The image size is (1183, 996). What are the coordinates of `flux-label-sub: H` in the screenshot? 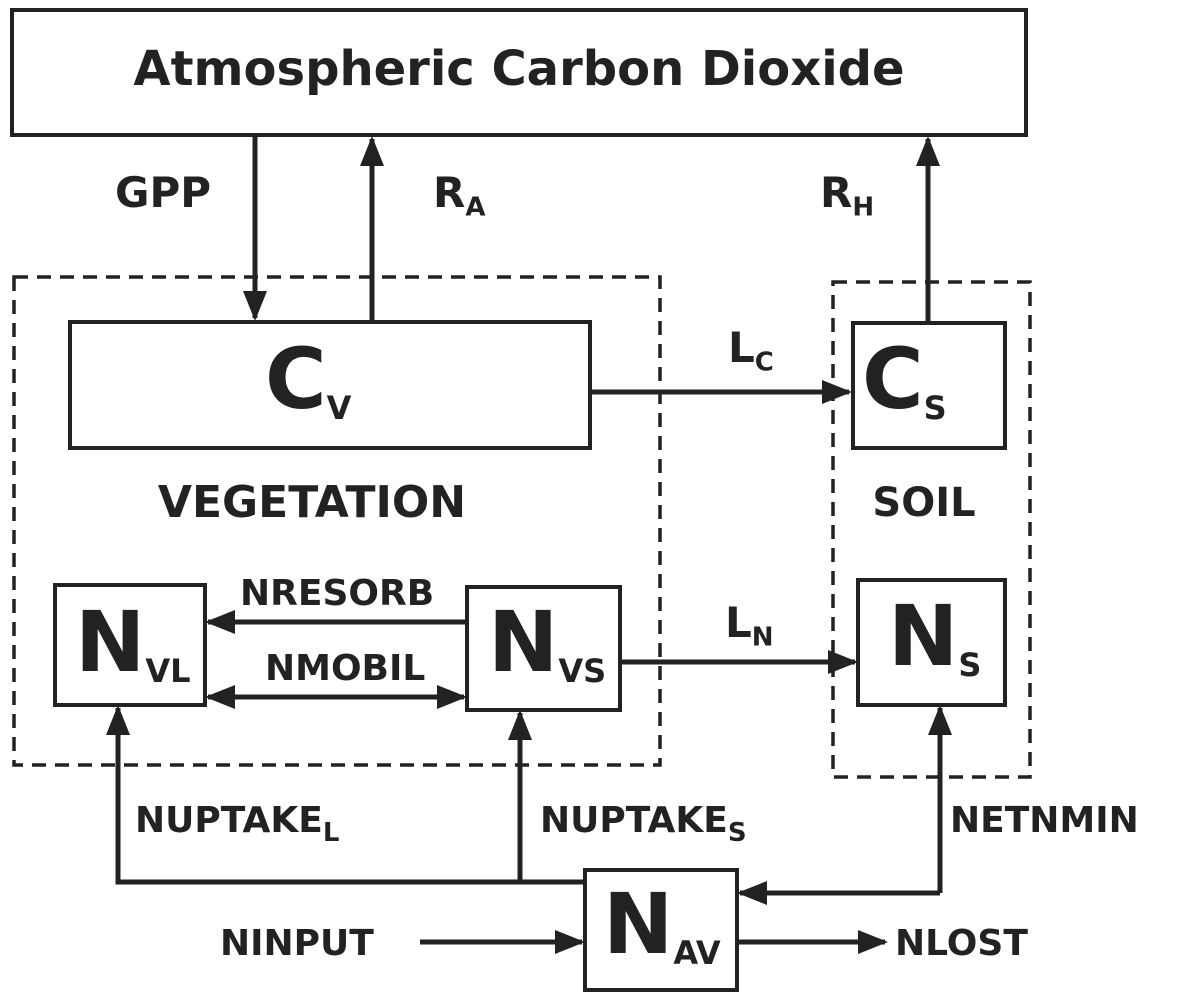 It's located at (863, 207).